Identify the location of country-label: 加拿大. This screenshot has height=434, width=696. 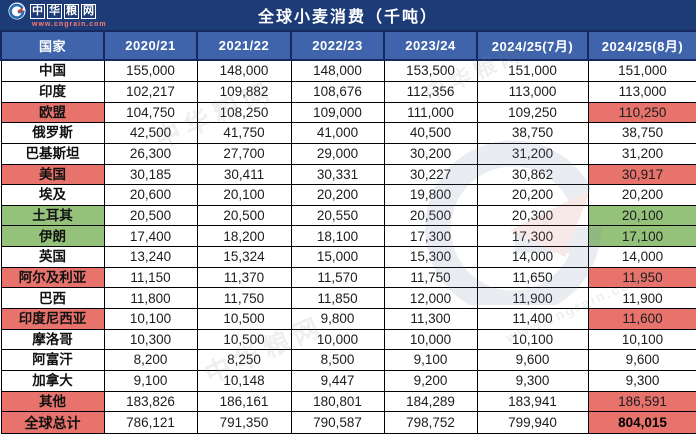
(52, 381).